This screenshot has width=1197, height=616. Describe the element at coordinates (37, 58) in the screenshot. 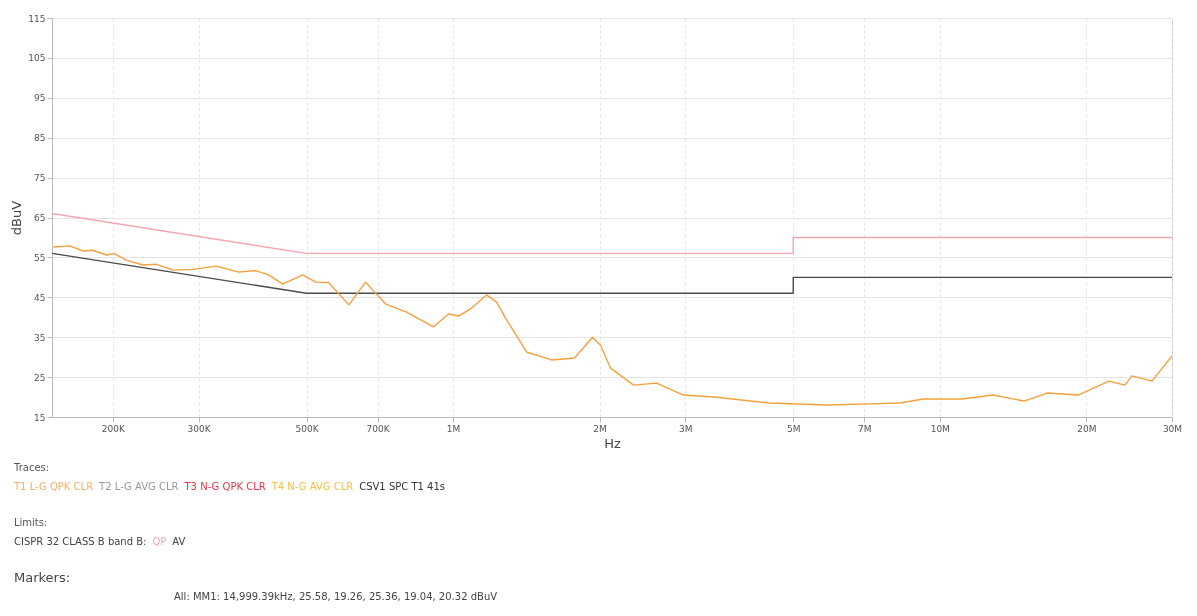

I see `y-tick-label: 105` at that location.